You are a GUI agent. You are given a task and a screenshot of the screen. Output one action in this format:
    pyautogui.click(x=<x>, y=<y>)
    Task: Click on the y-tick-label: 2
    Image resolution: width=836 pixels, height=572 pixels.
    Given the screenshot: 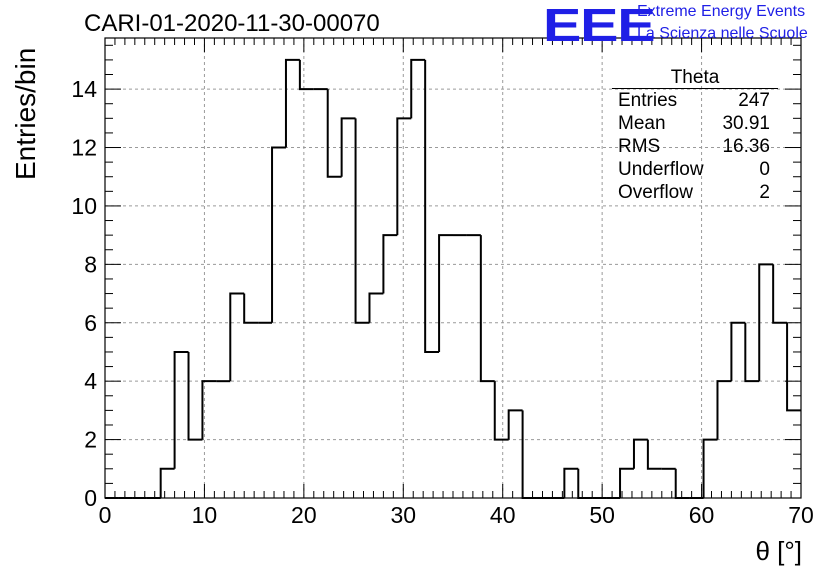 What is the action you would take?
    pyautogui.click(x=90, y=440)
    